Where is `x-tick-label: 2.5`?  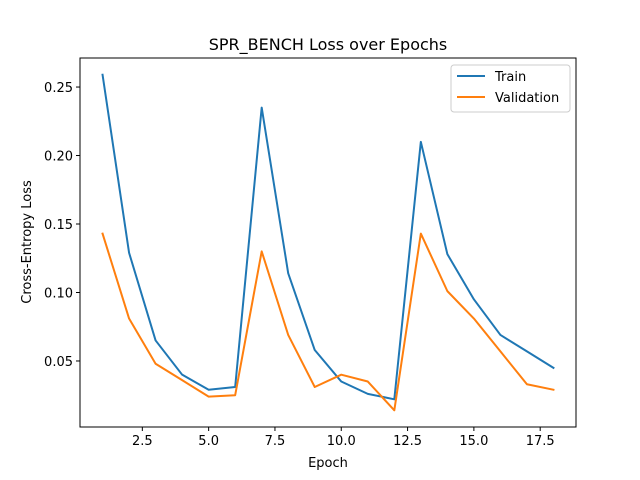
x-tick-label: 2.5 is located at coordinates (142, 441).